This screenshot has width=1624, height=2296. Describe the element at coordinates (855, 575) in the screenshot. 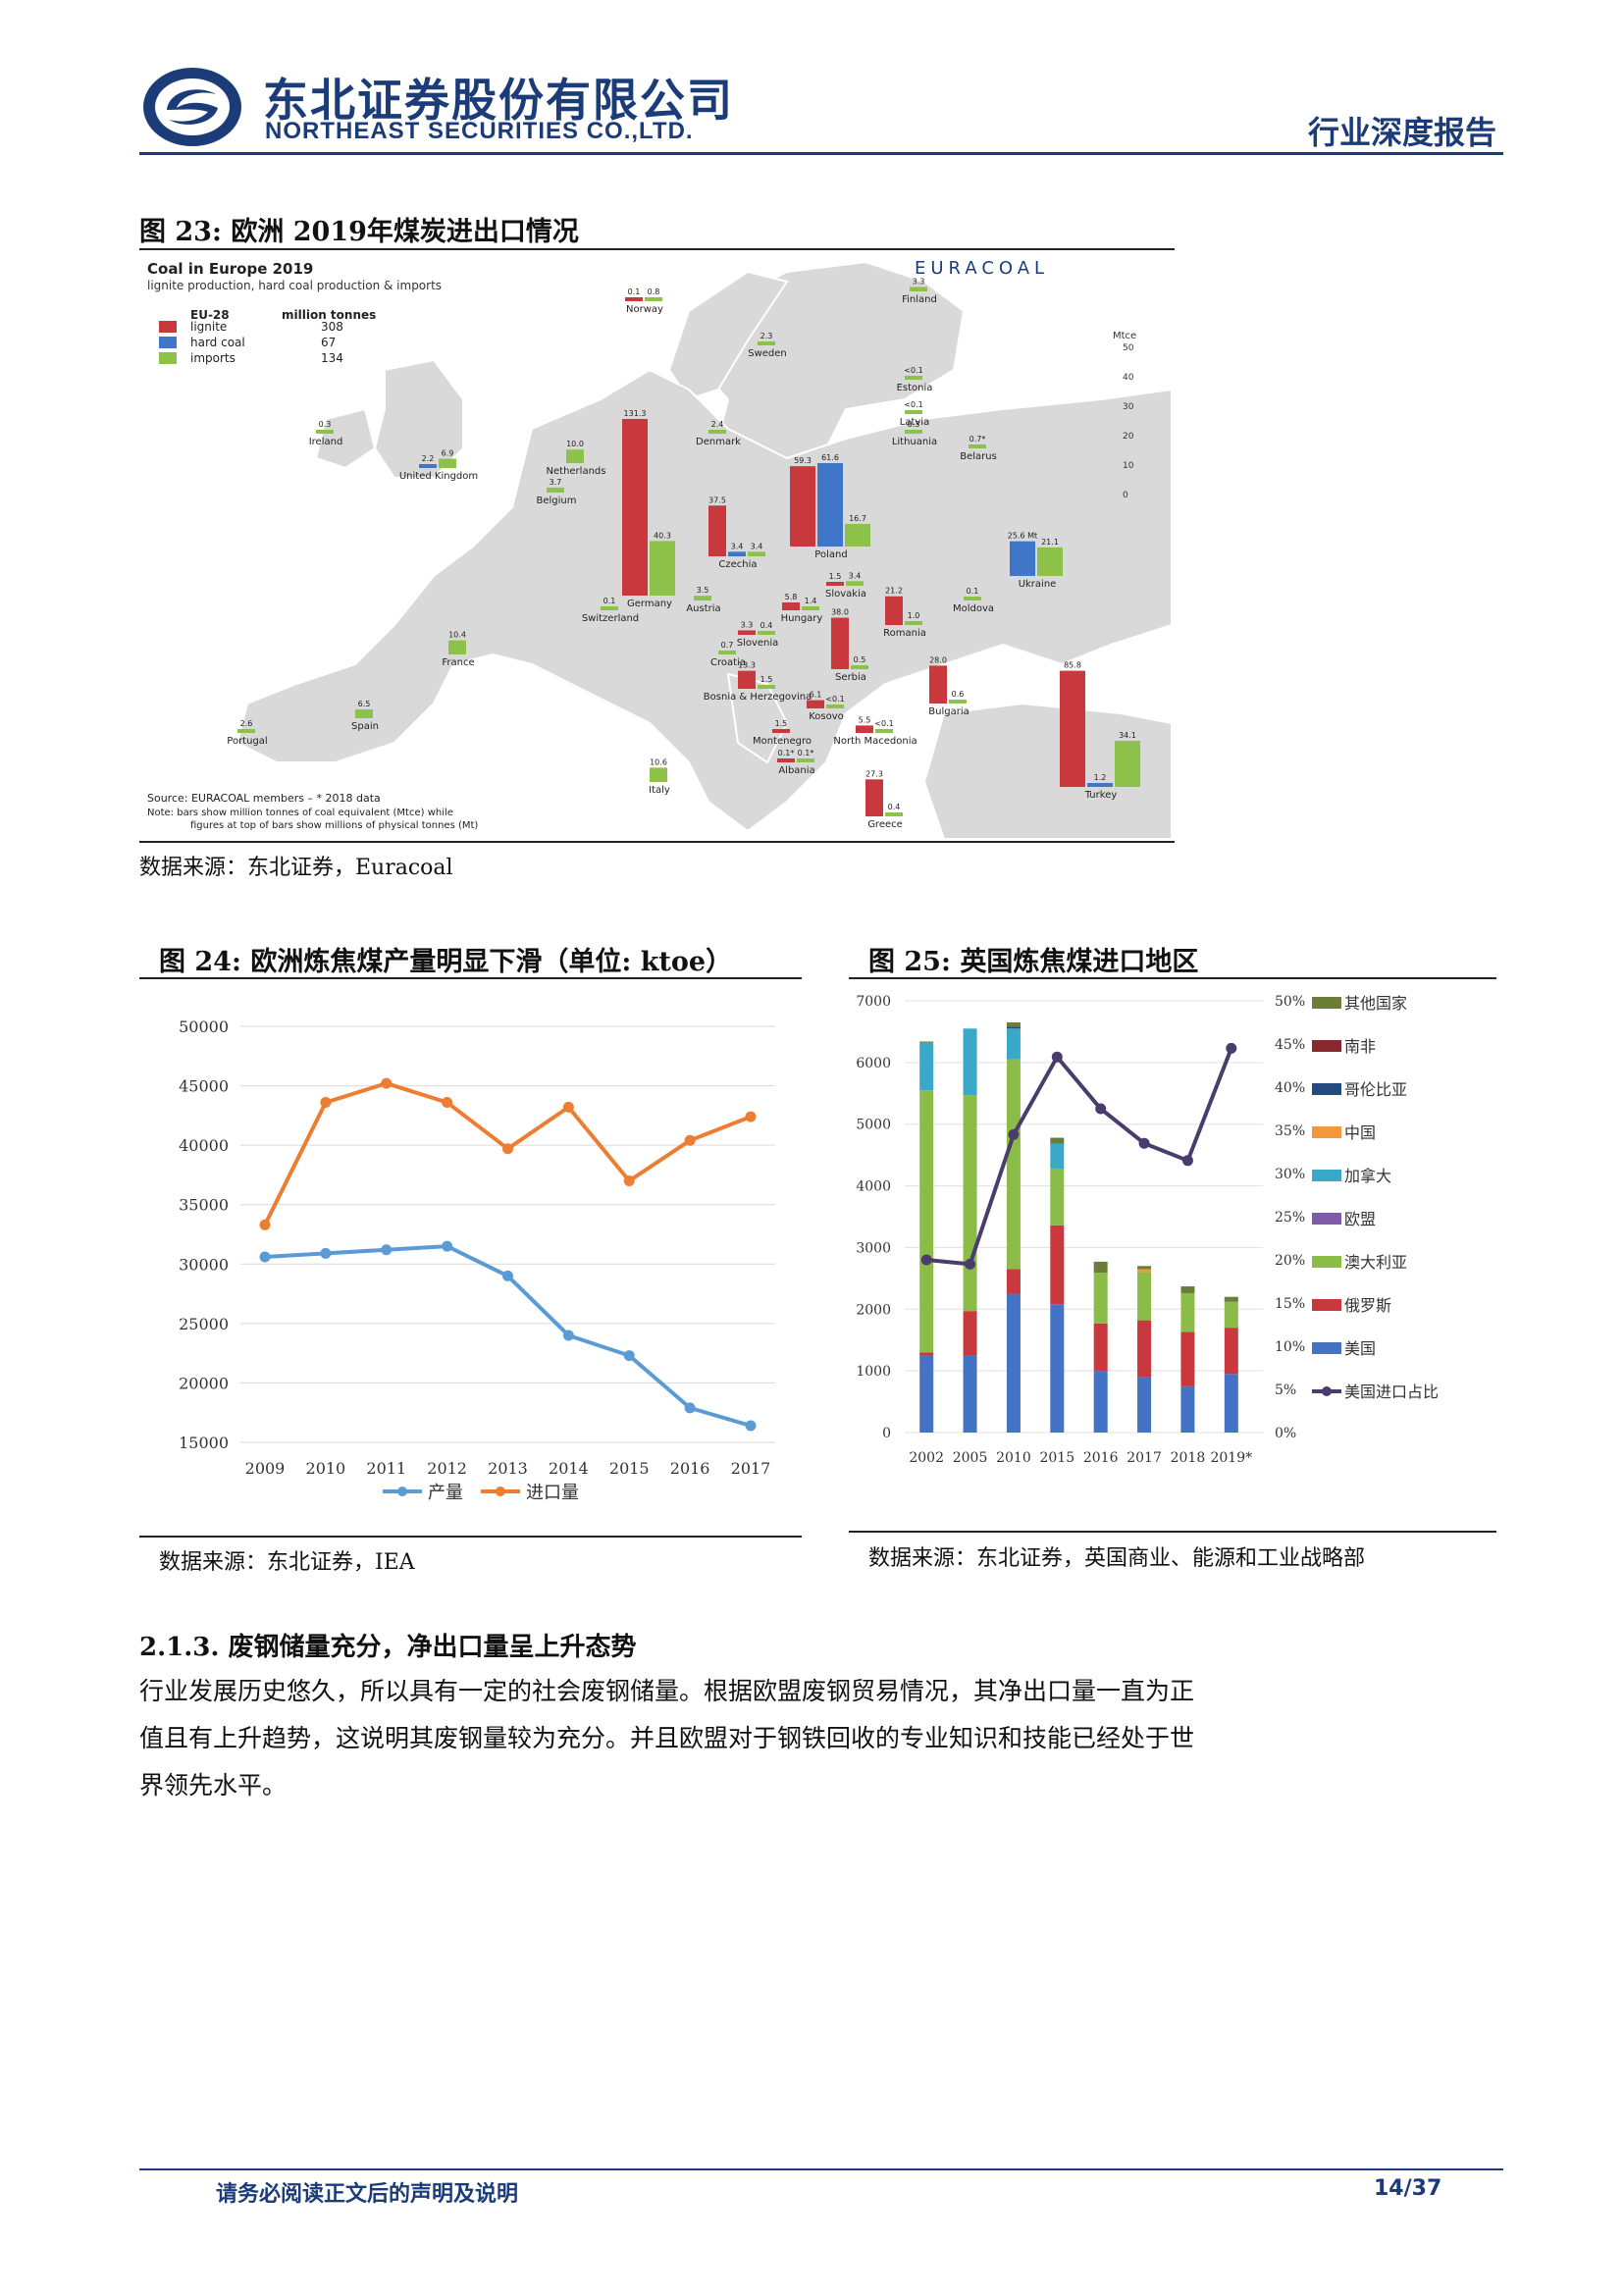

I see `map-bar-label-slovakia-imports: 3.4` at that location.